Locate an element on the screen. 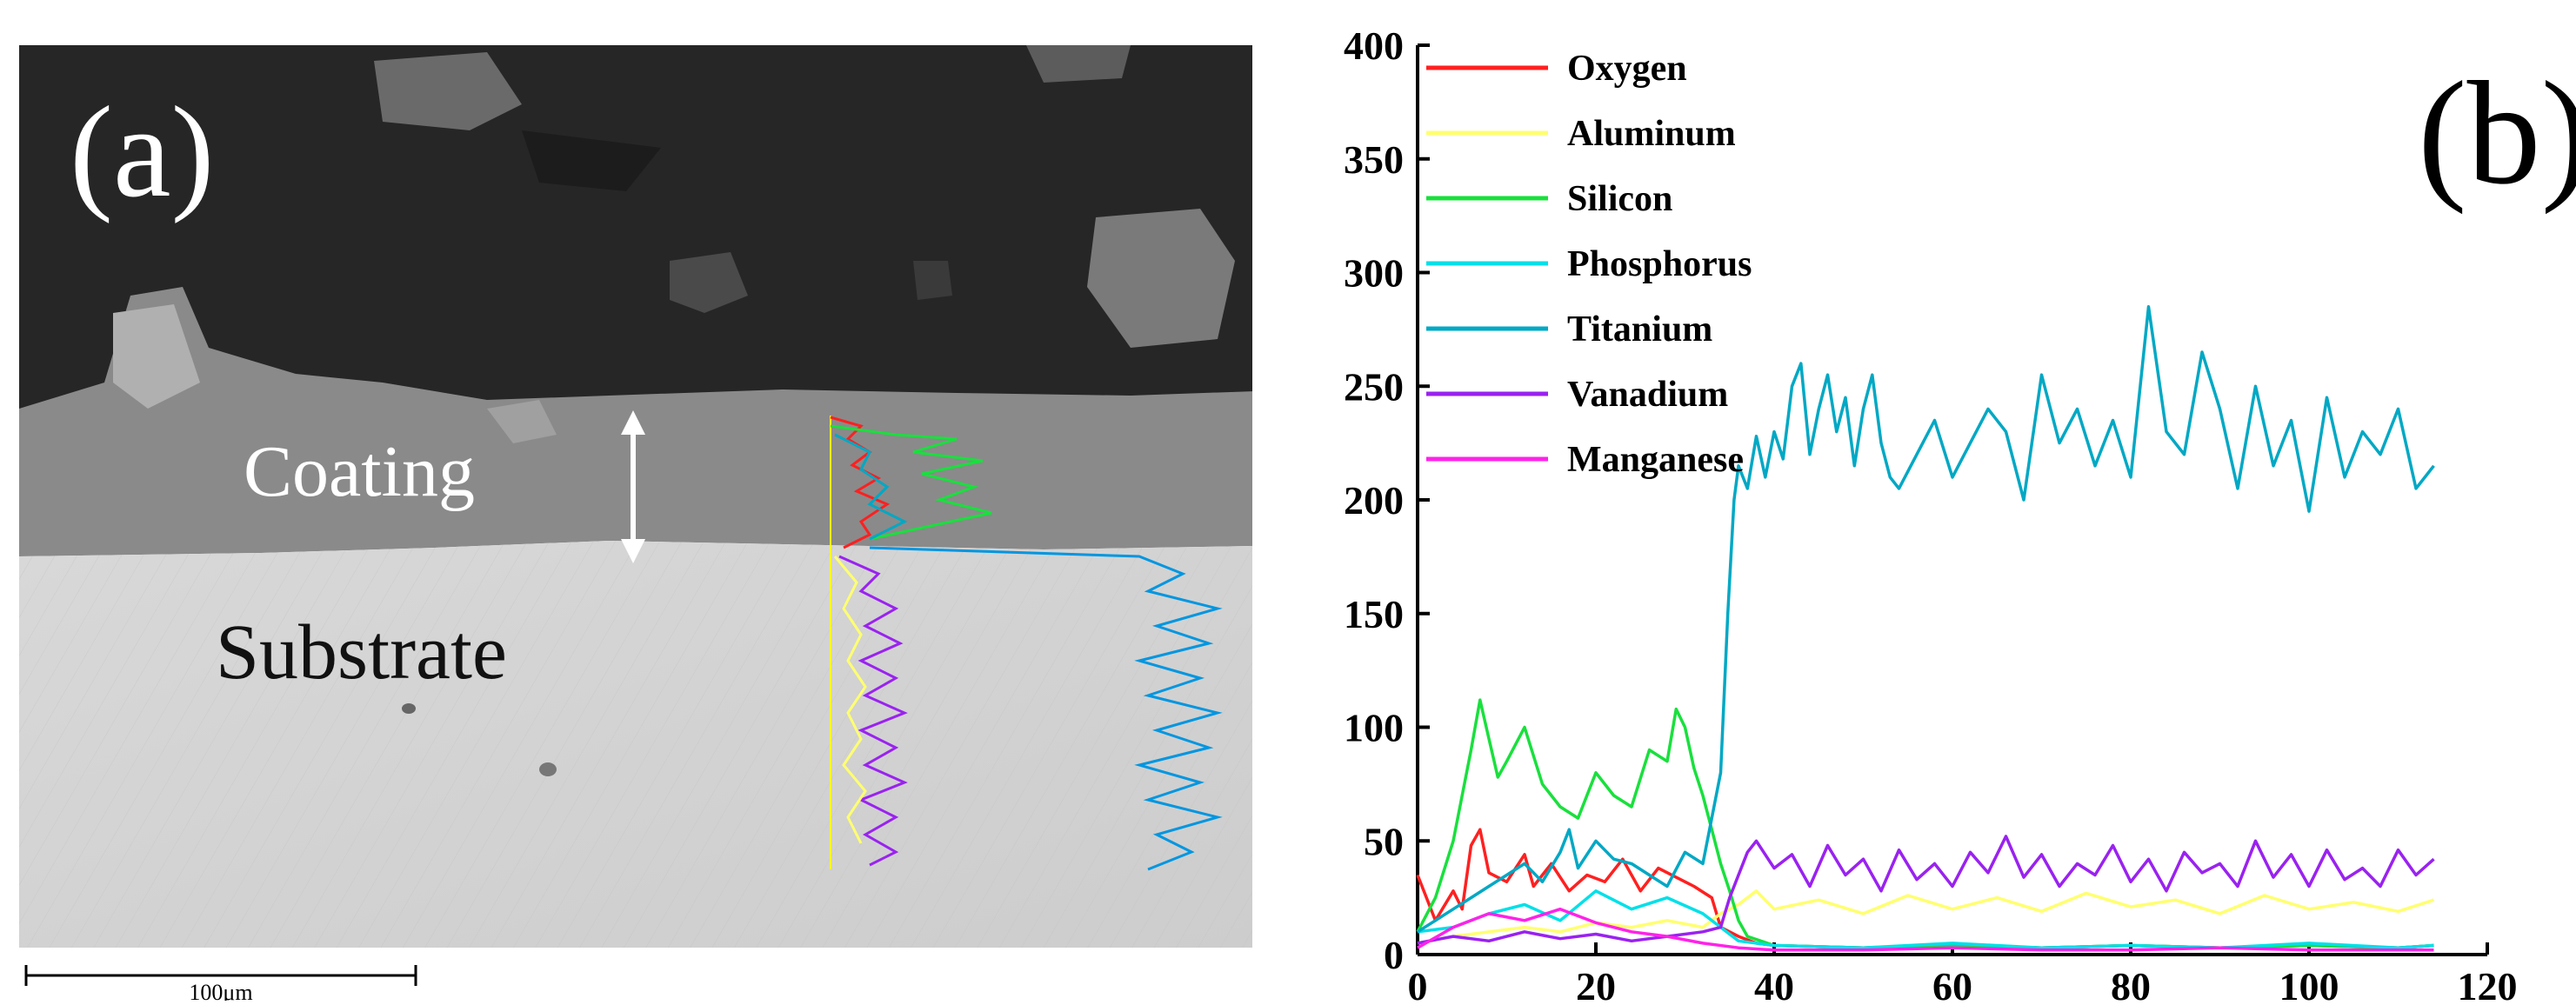  legend-label: Phosphorus is located at coordinates (1659, 264).